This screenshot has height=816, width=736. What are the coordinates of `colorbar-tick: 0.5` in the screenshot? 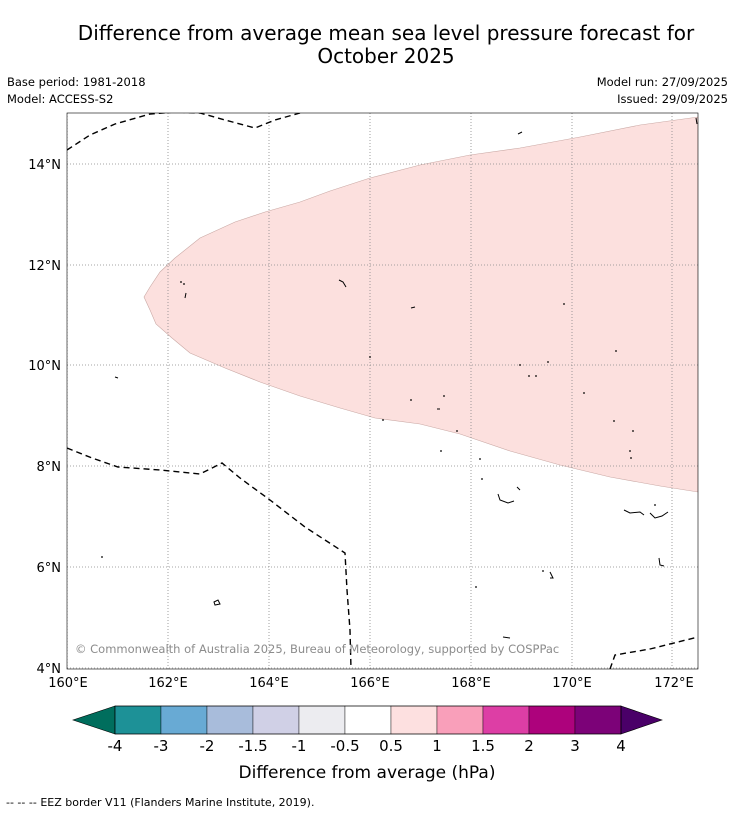 It's located at (391, 746).